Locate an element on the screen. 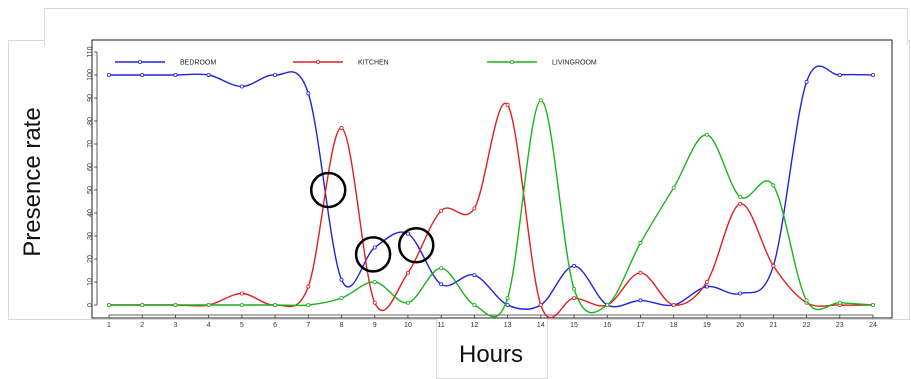 The width and height of the screenshot is (911, 379). y-tick-label: 70 is located at coordinates (90, 144).